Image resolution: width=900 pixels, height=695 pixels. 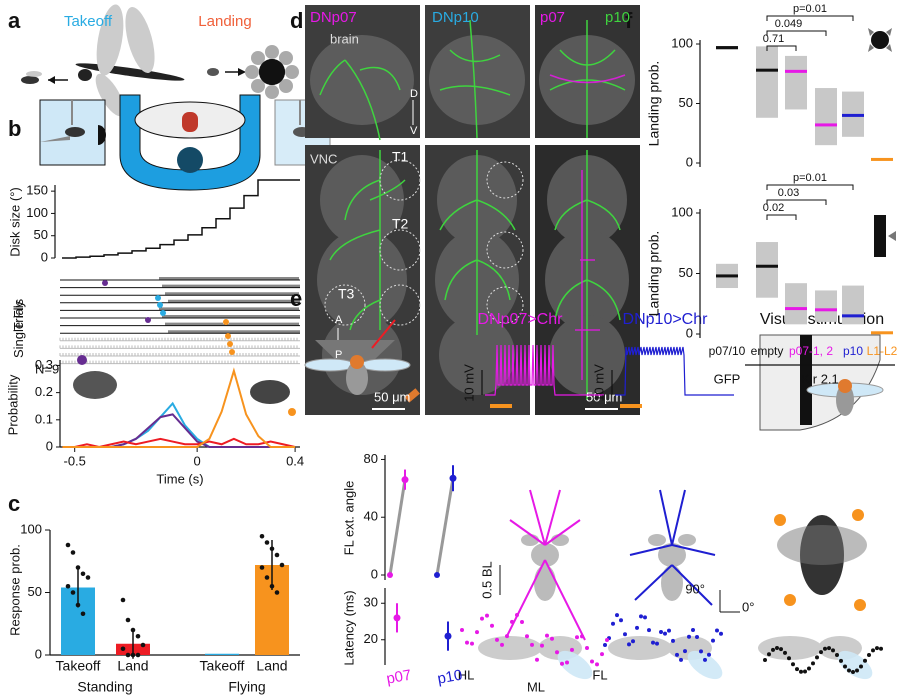 What do you see at coordinates (450, 677) in the screenshot?
I see `category-label: p10` at bounding box center [450, 677].